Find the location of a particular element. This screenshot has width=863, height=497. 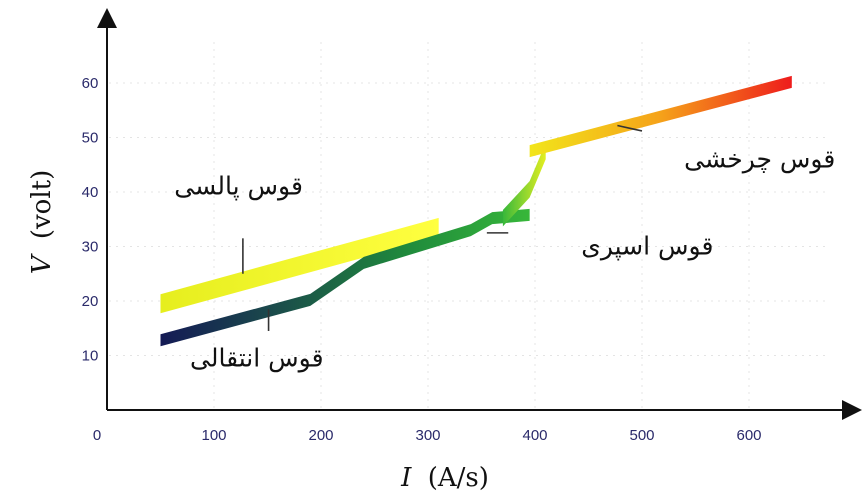

y-tick-label: 40 is located at coordinates (90, 192).